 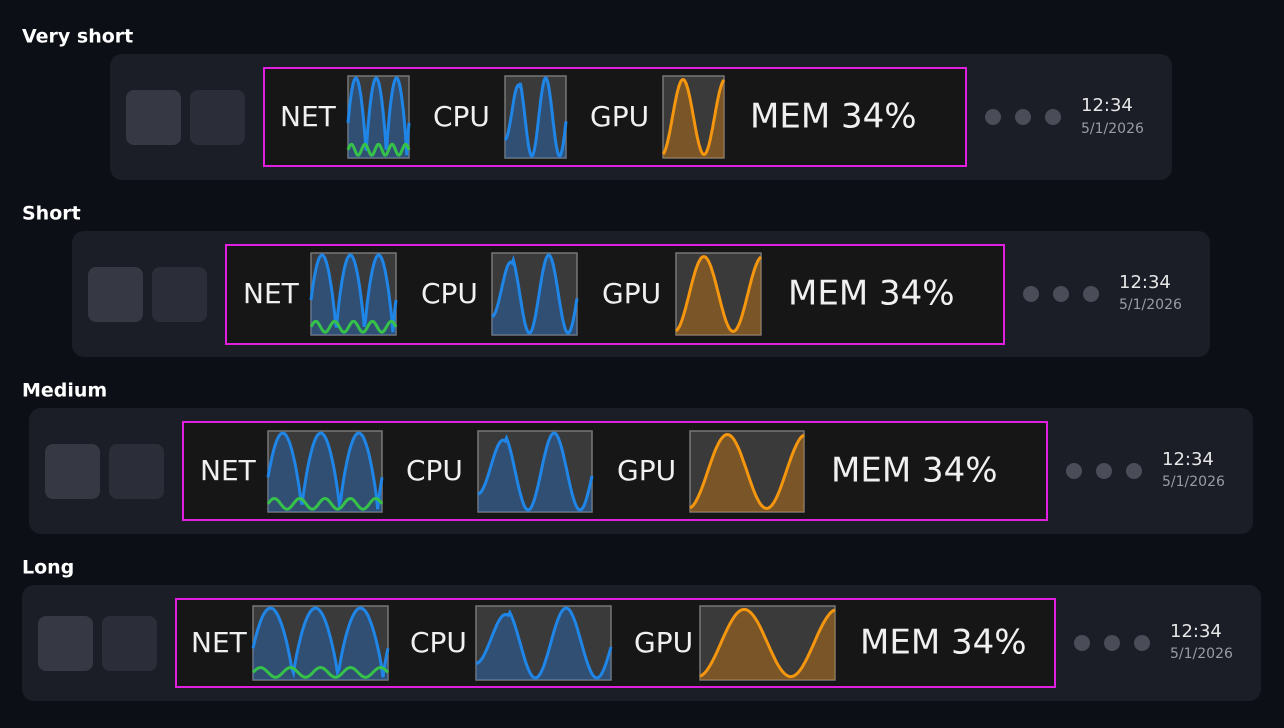 What do you see at coordinates (48, 568) in the screenshot?
I see `row-title: Long` at bounding box center [48, 568].